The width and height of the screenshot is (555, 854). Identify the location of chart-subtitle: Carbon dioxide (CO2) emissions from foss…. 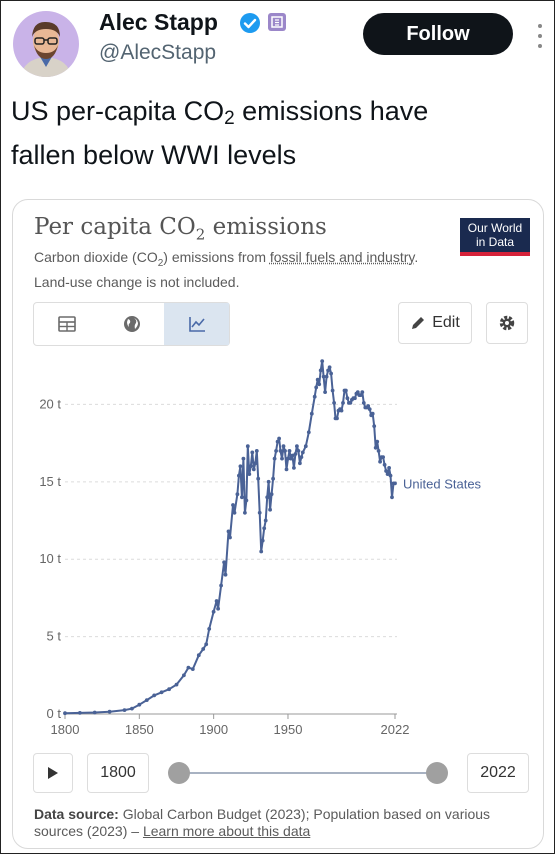
(234, 269).